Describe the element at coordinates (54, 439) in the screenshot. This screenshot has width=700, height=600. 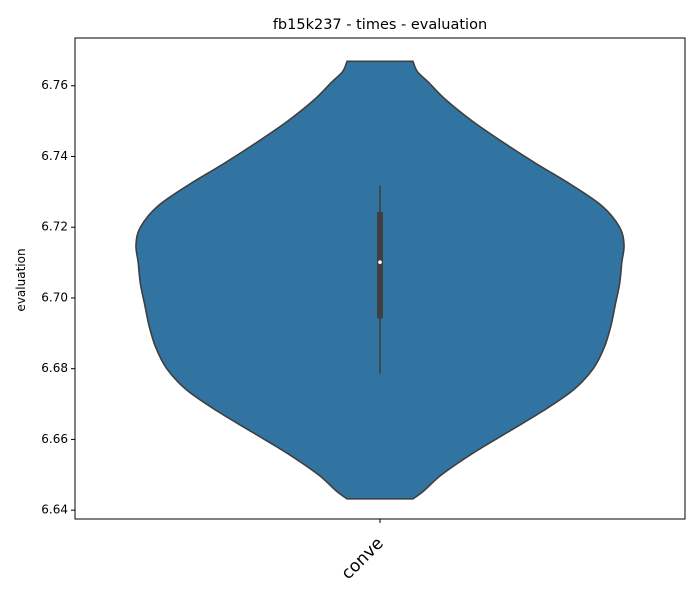
I see `y-tick-label: 6.66` at that location.